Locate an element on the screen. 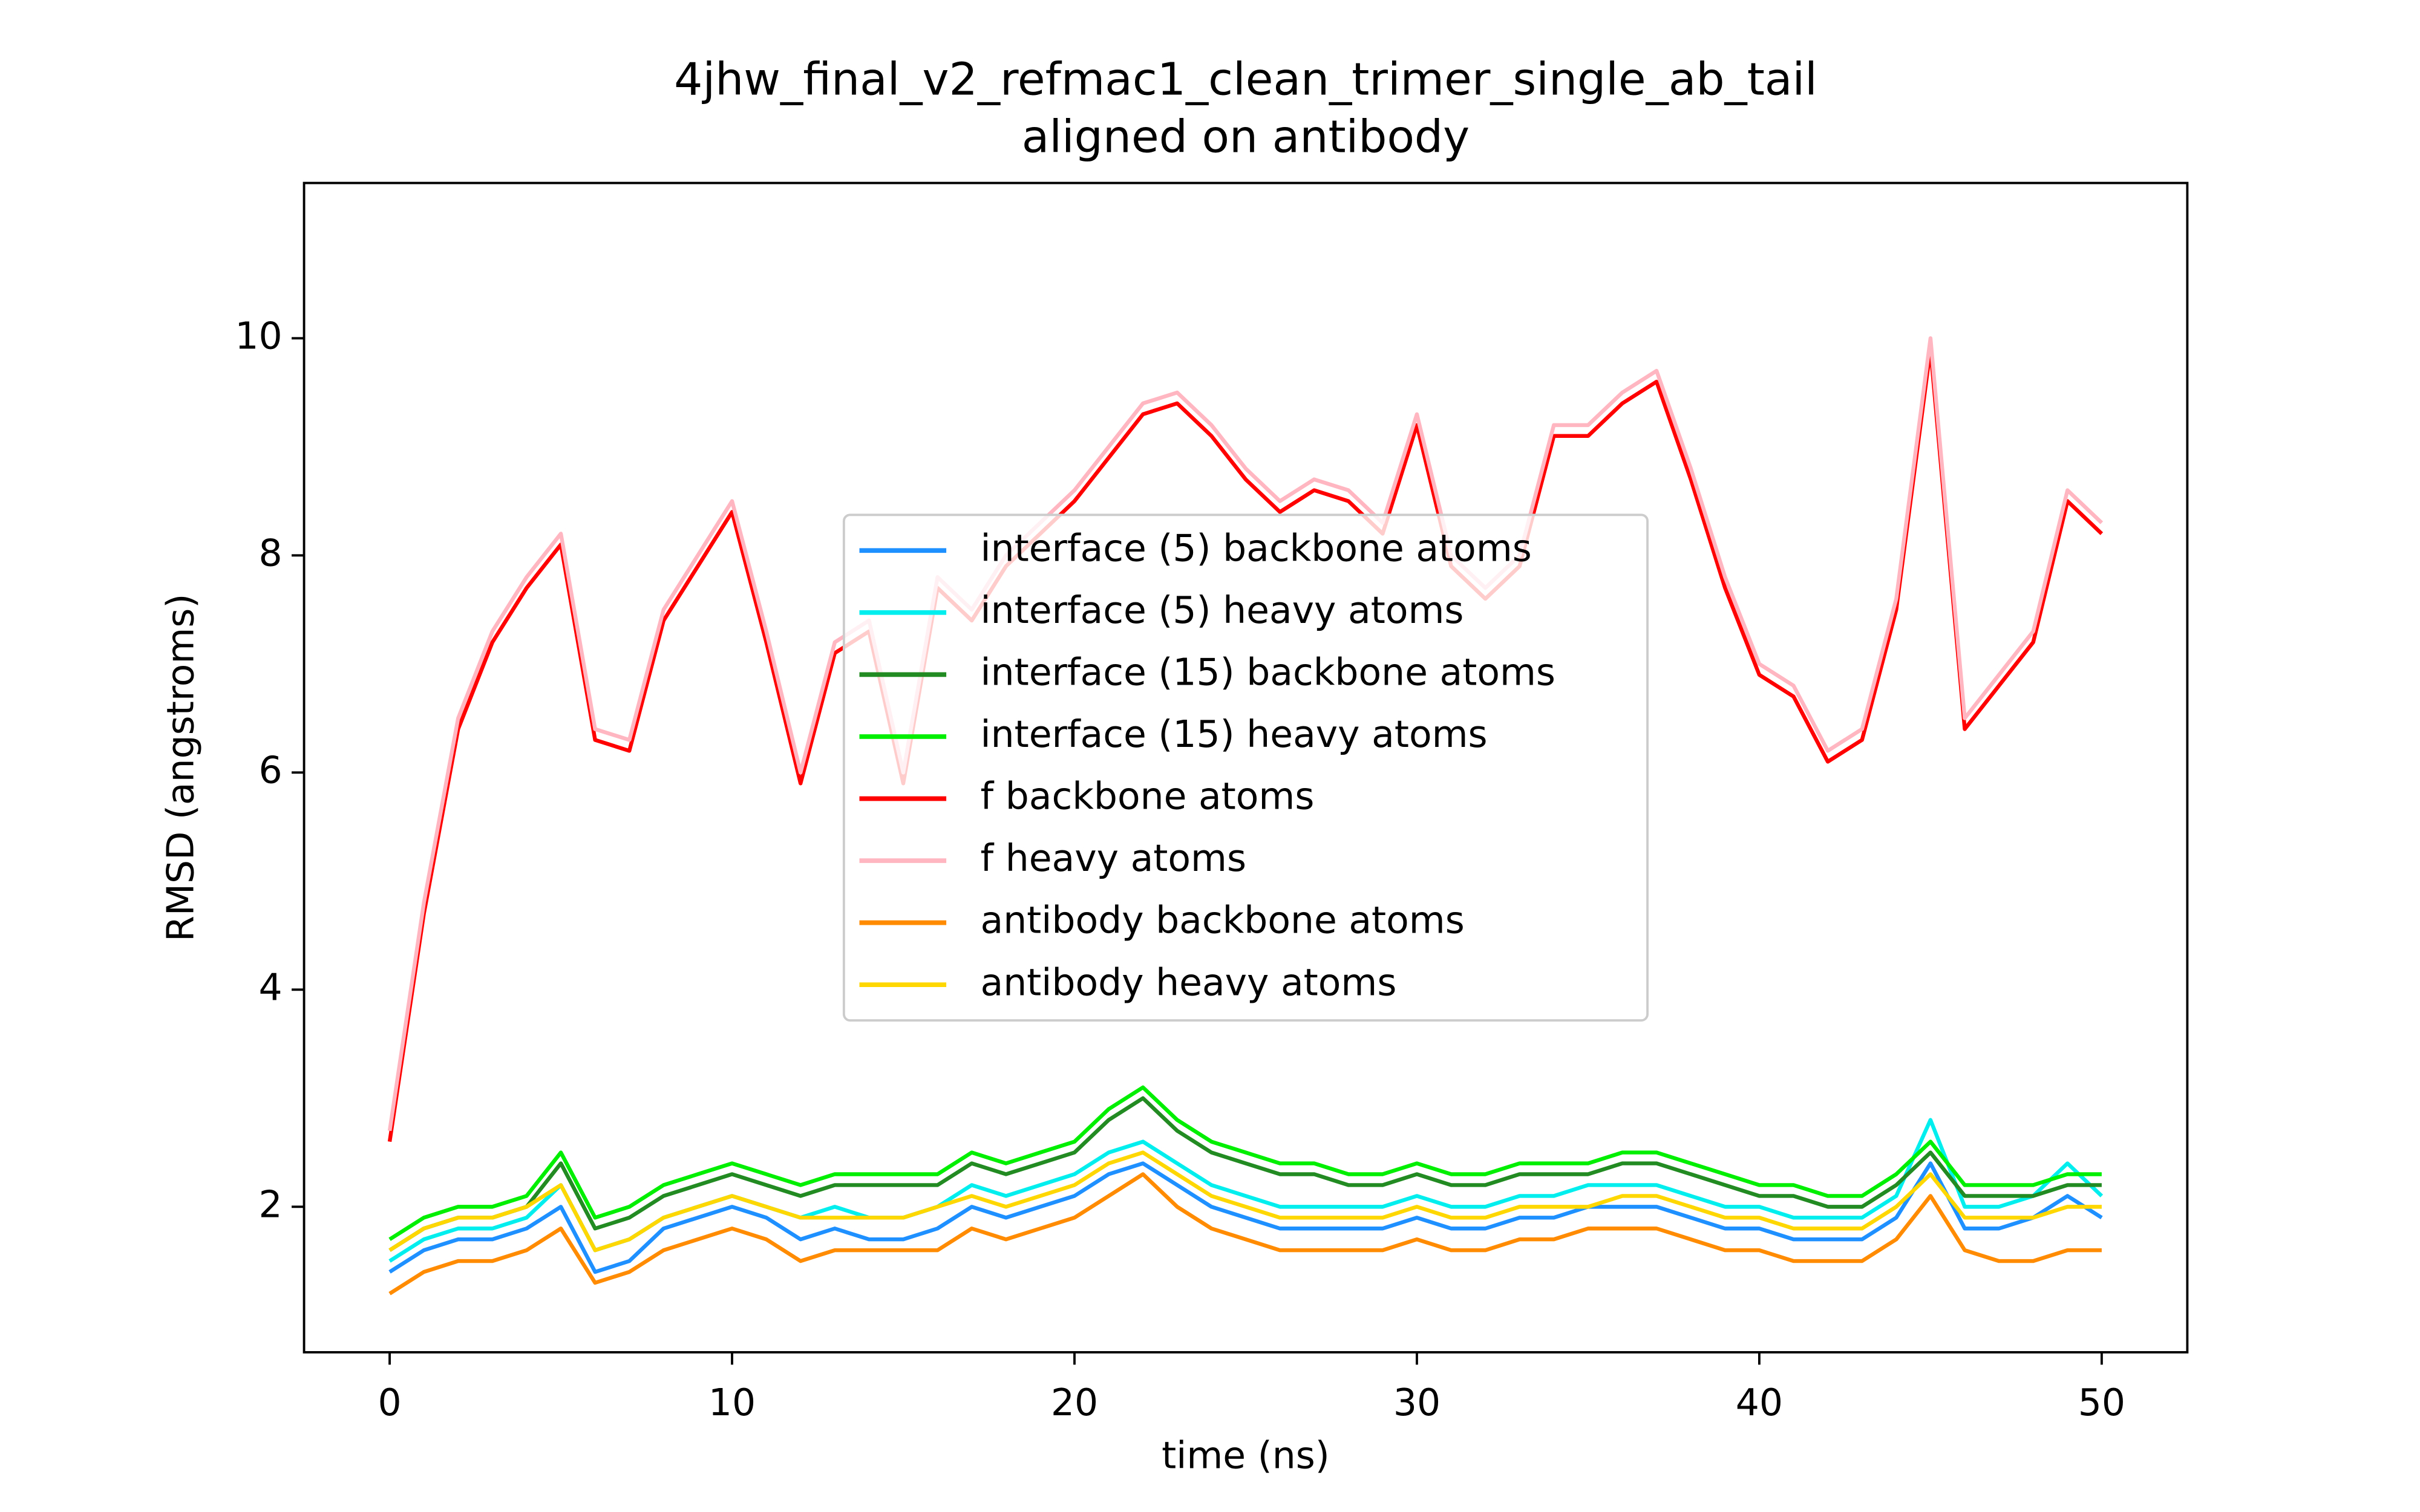  legend-label: antibody backbone atoms is located at coordinates (1223, 921).